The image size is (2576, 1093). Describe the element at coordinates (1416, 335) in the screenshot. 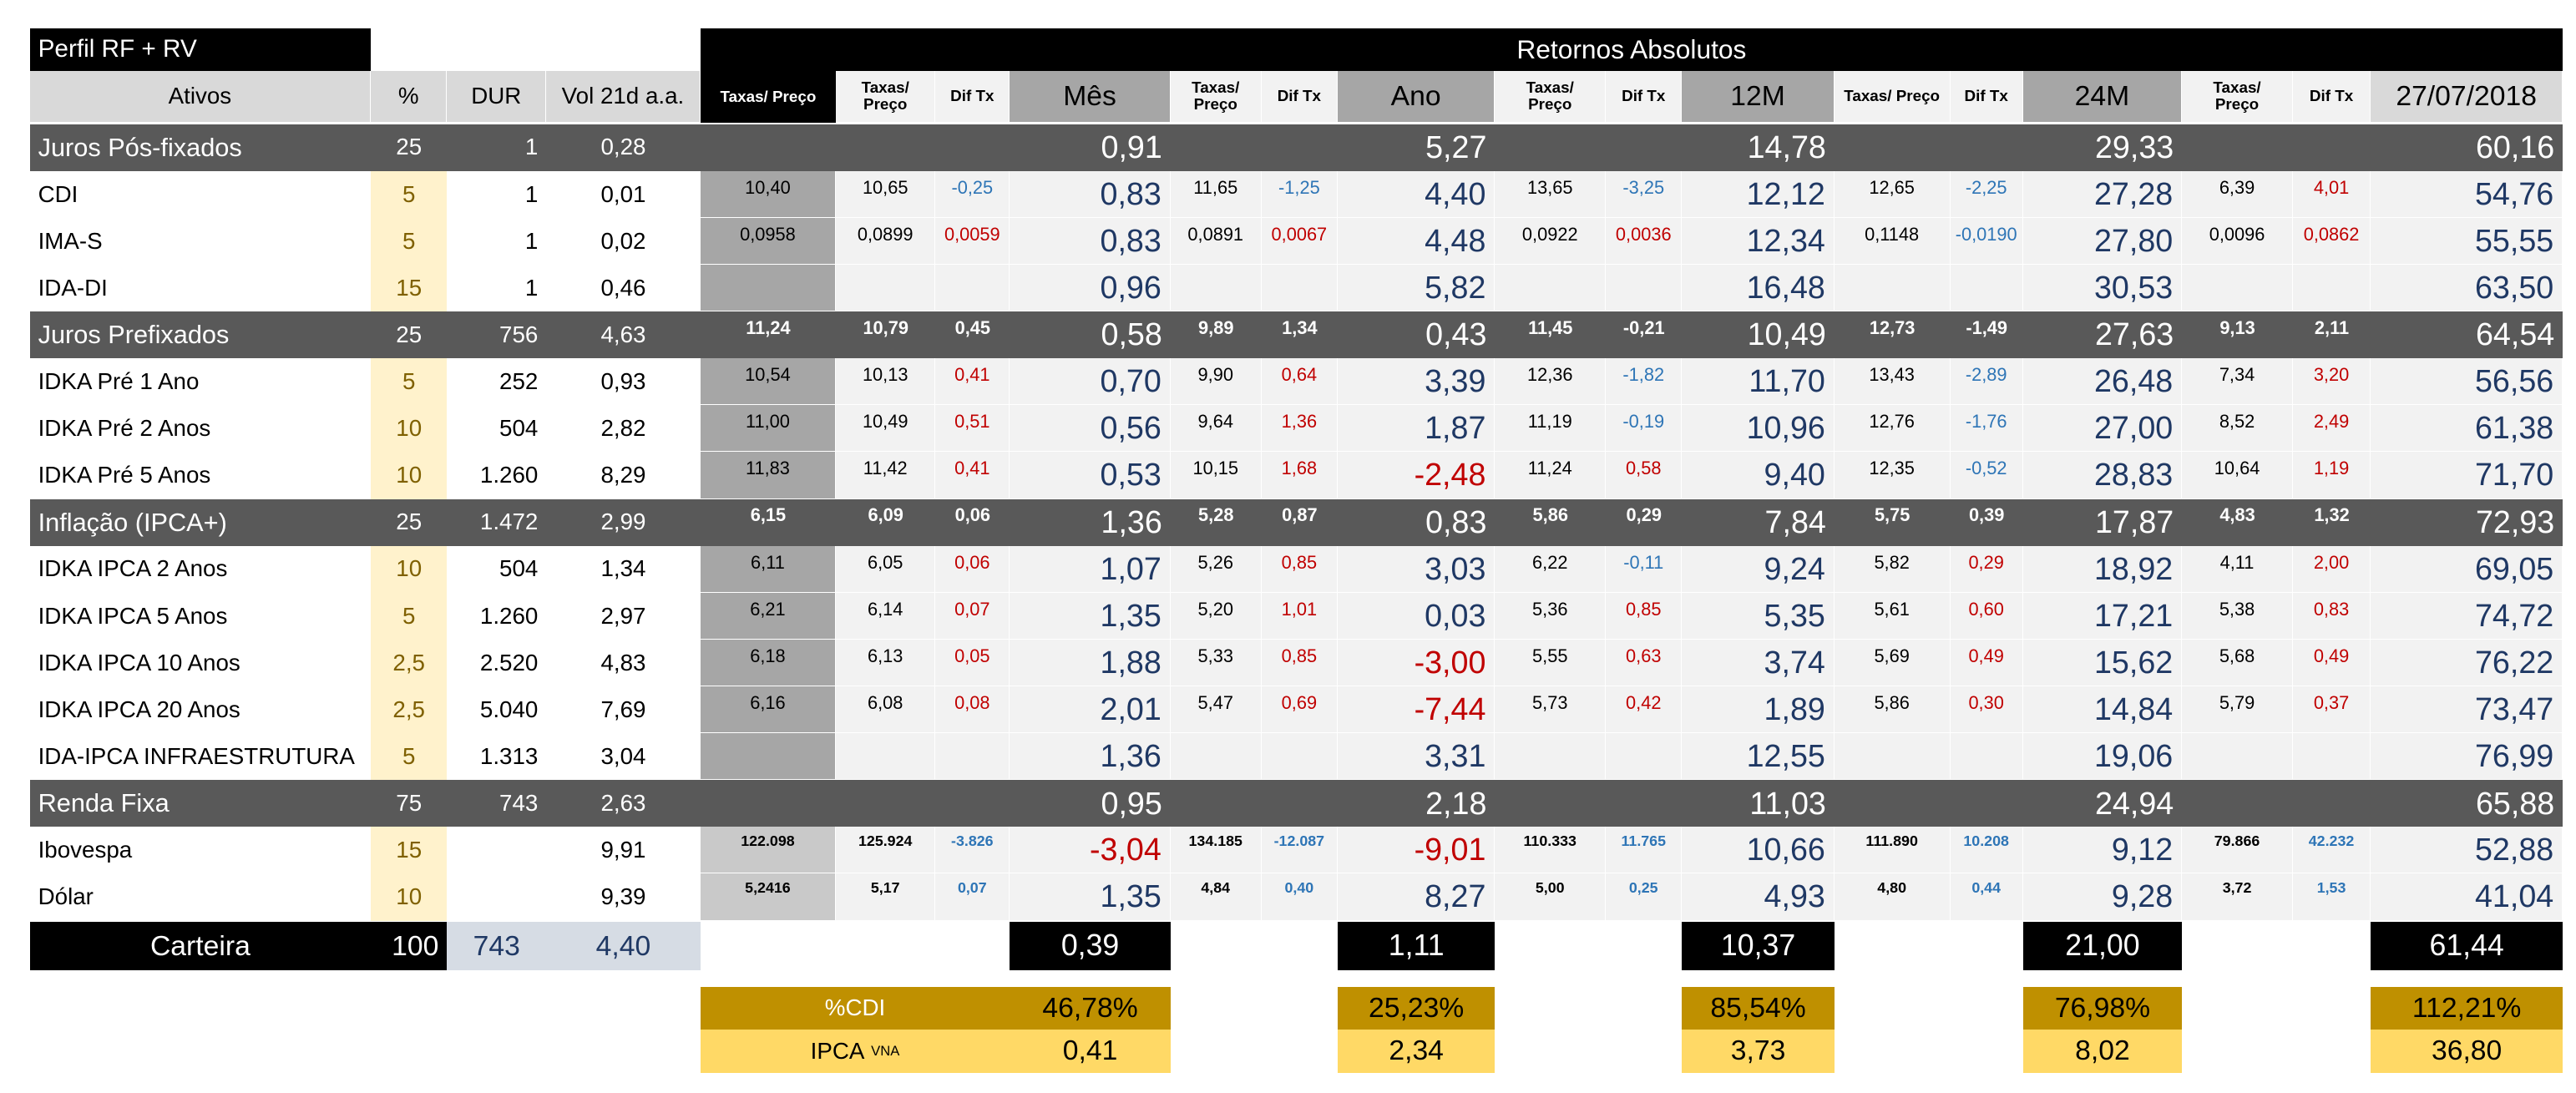

I see `cell: 0,43` at that location.